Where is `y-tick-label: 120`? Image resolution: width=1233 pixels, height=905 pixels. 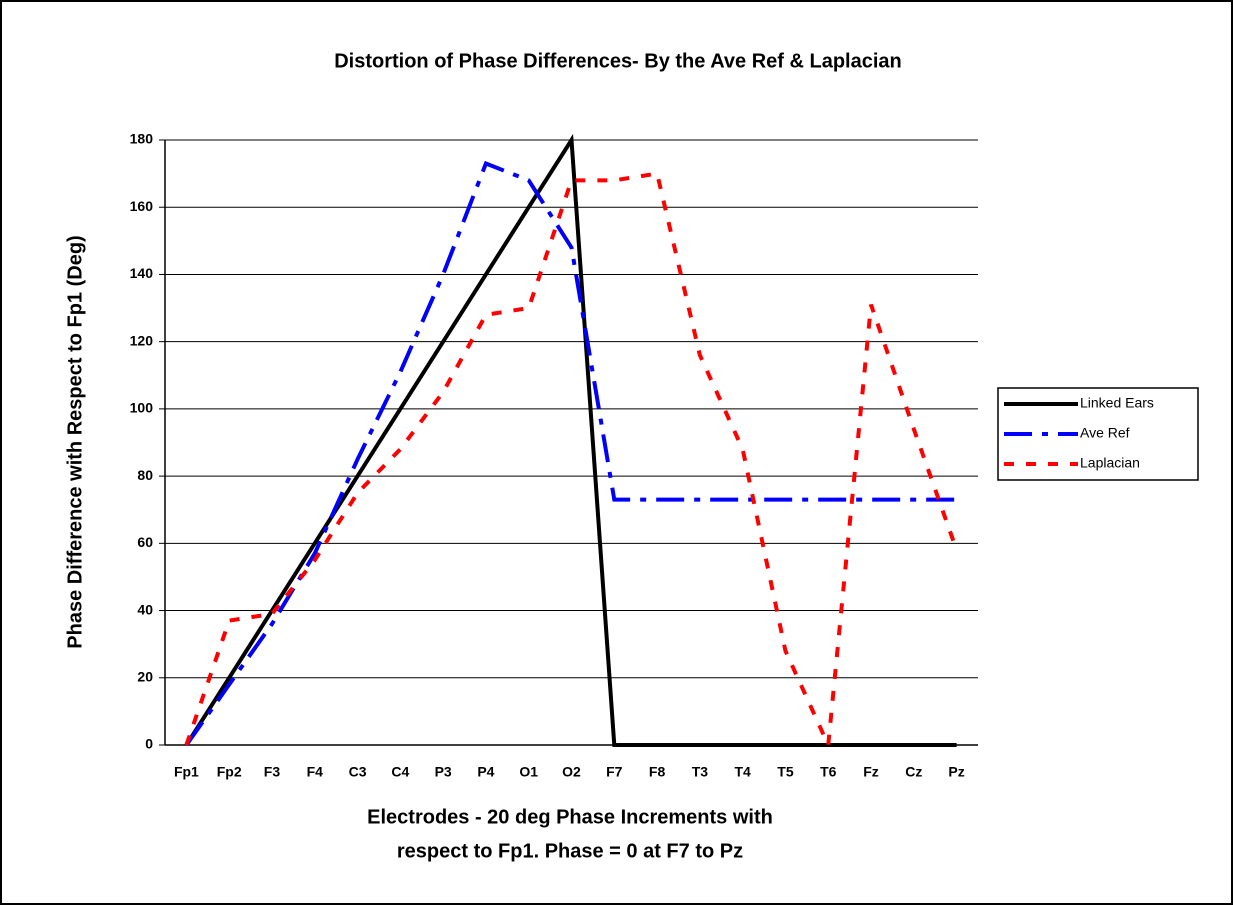 y-tick-label: 120 is located at coordinates (142, 340).